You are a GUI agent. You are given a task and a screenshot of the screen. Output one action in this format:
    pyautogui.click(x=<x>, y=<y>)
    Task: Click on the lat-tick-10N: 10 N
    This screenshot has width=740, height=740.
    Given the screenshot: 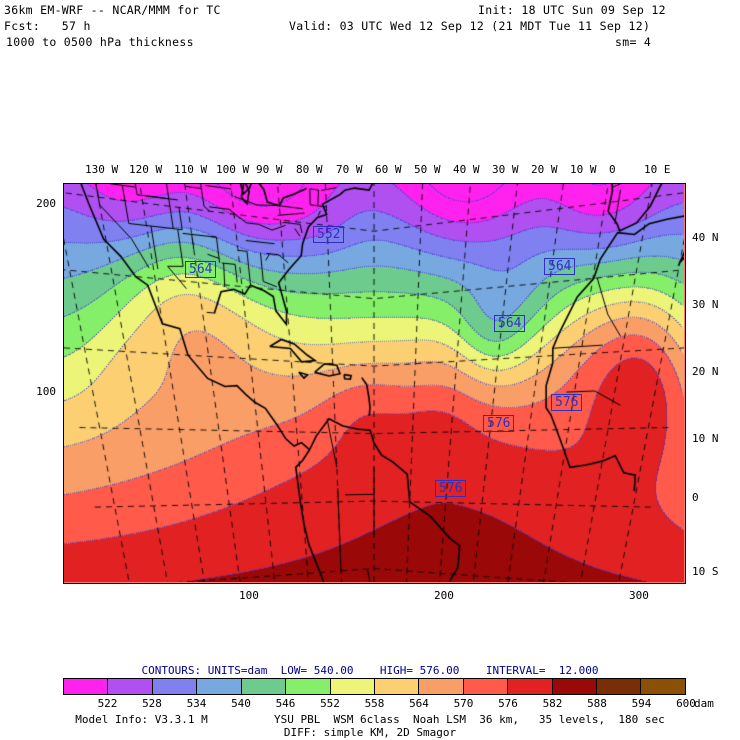 What is the action you would take?
    pyautogui.click(x=705, y=438)
    